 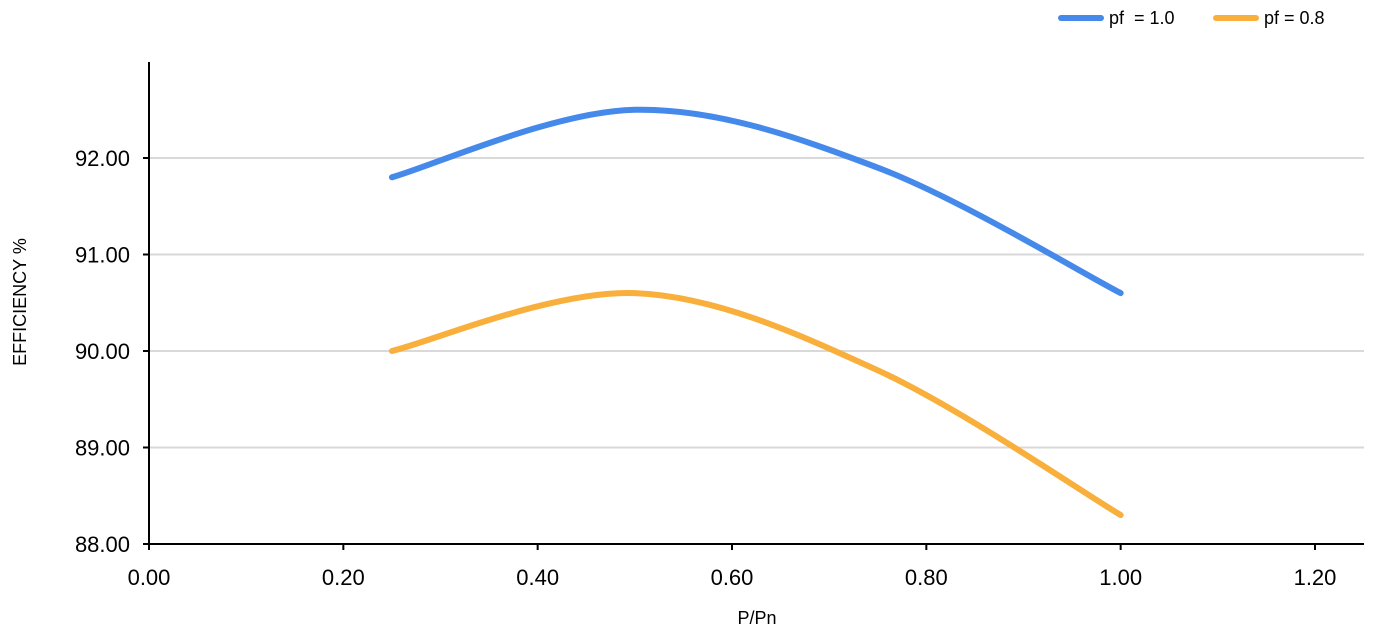 What do you see at coordinates (20, 302) in the screenshot?
I see `y-axis-title: EFFICIENCY %` at bounding box center [20, 302].